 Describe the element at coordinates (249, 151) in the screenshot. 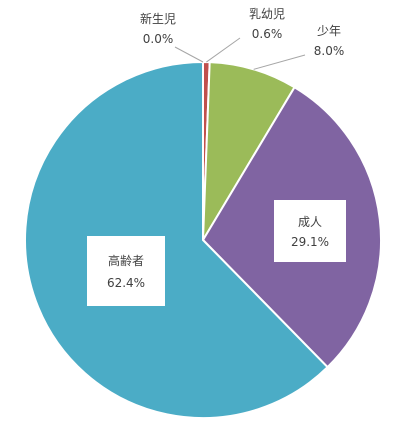

I see `slice-shonen` at that location.